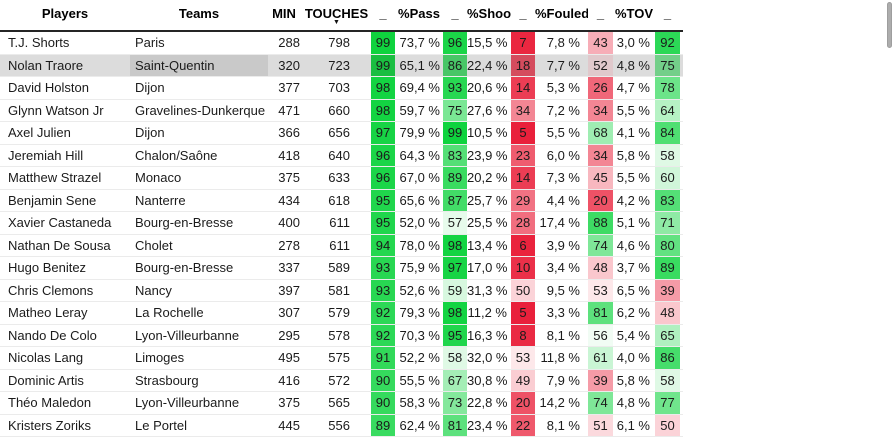  Describe the element at coordinates (487, 425) in the screenshot. I see `cell-pct-shoot: 23,4 %` at that location.